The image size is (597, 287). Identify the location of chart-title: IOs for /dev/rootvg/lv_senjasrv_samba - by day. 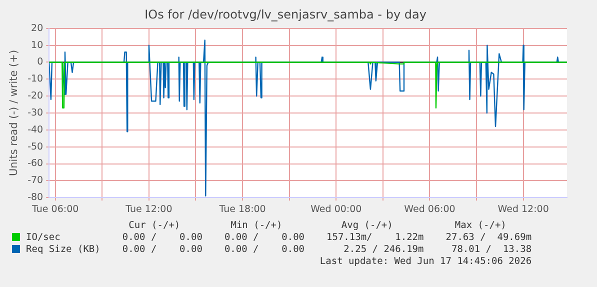
(285, 14).